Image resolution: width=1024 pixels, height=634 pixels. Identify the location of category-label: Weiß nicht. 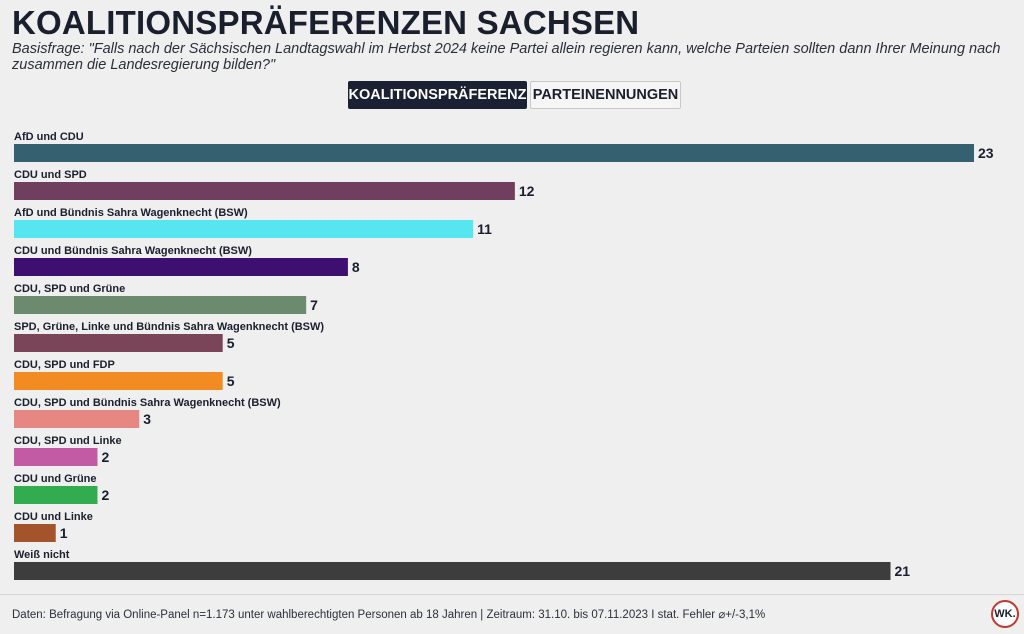
(42, 555).